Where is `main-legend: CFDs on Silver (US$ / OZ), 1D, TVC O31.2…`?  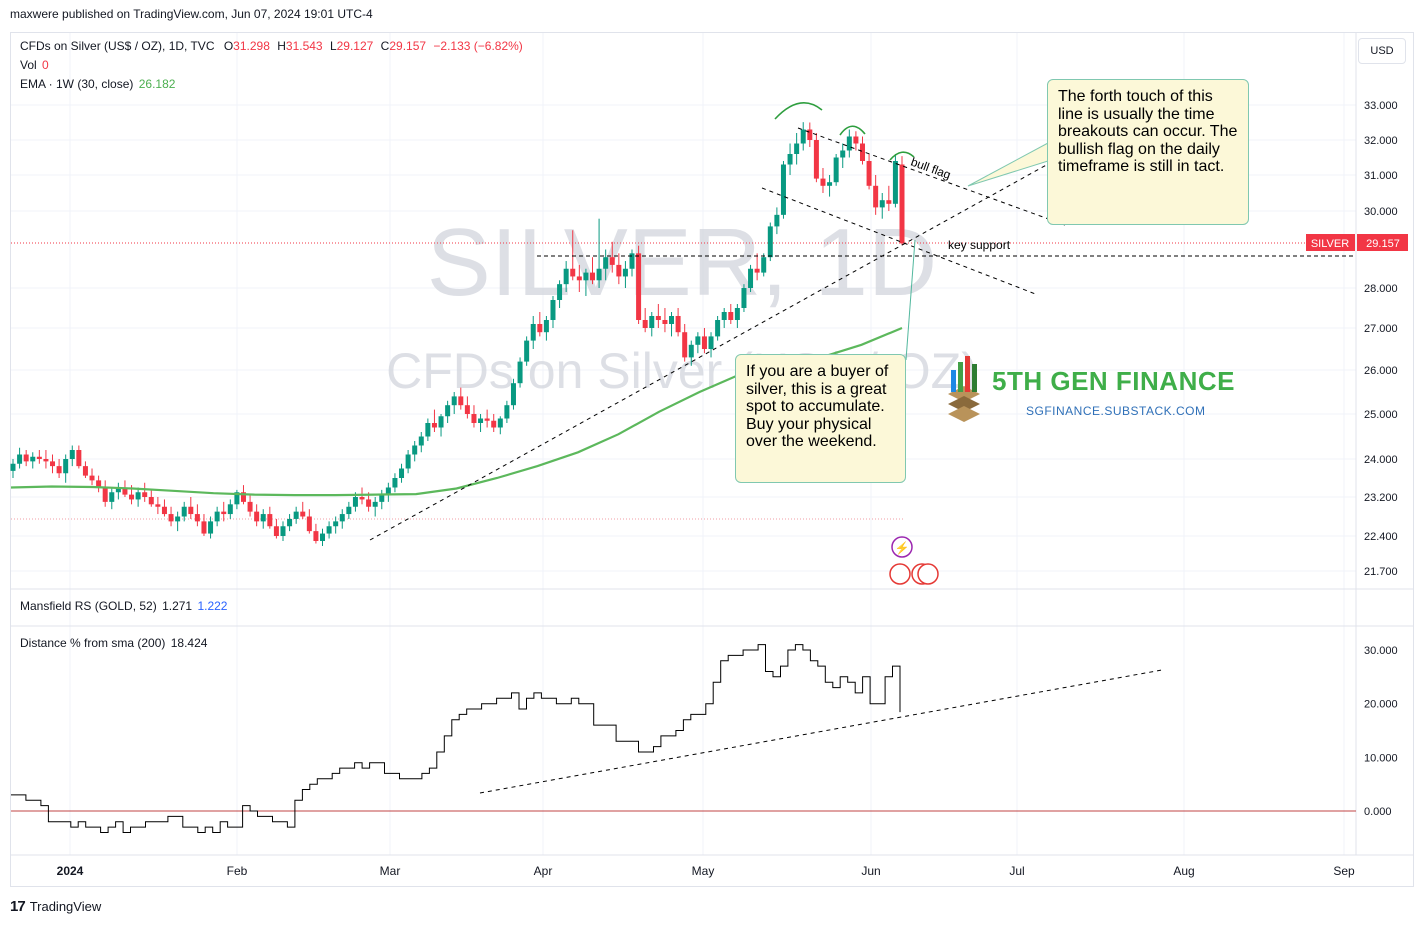 main-legend: CFDs on Silver (US$ / OZ), 1D, TVC O31.2… is located at coordinates (271, 46).